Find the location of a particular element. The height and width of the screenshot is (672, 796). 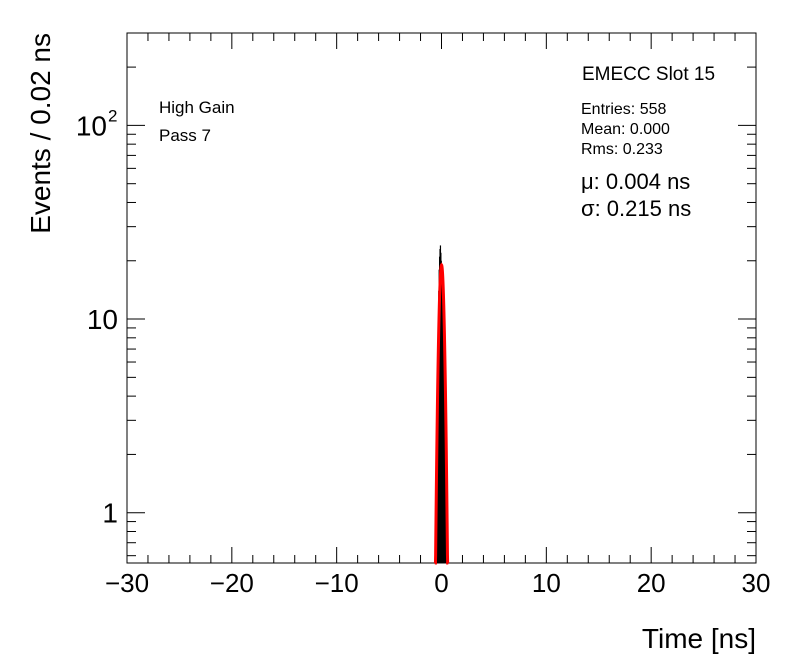

x-tick-label: 0 is located at coordinates (441, 583).